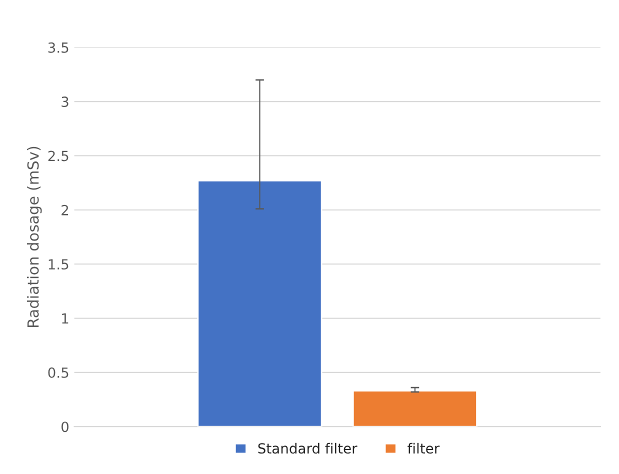 Image resolution: width=619 pixels, height=474 pixels. I want to click on y-tick-label: 3, so click(65, 102).